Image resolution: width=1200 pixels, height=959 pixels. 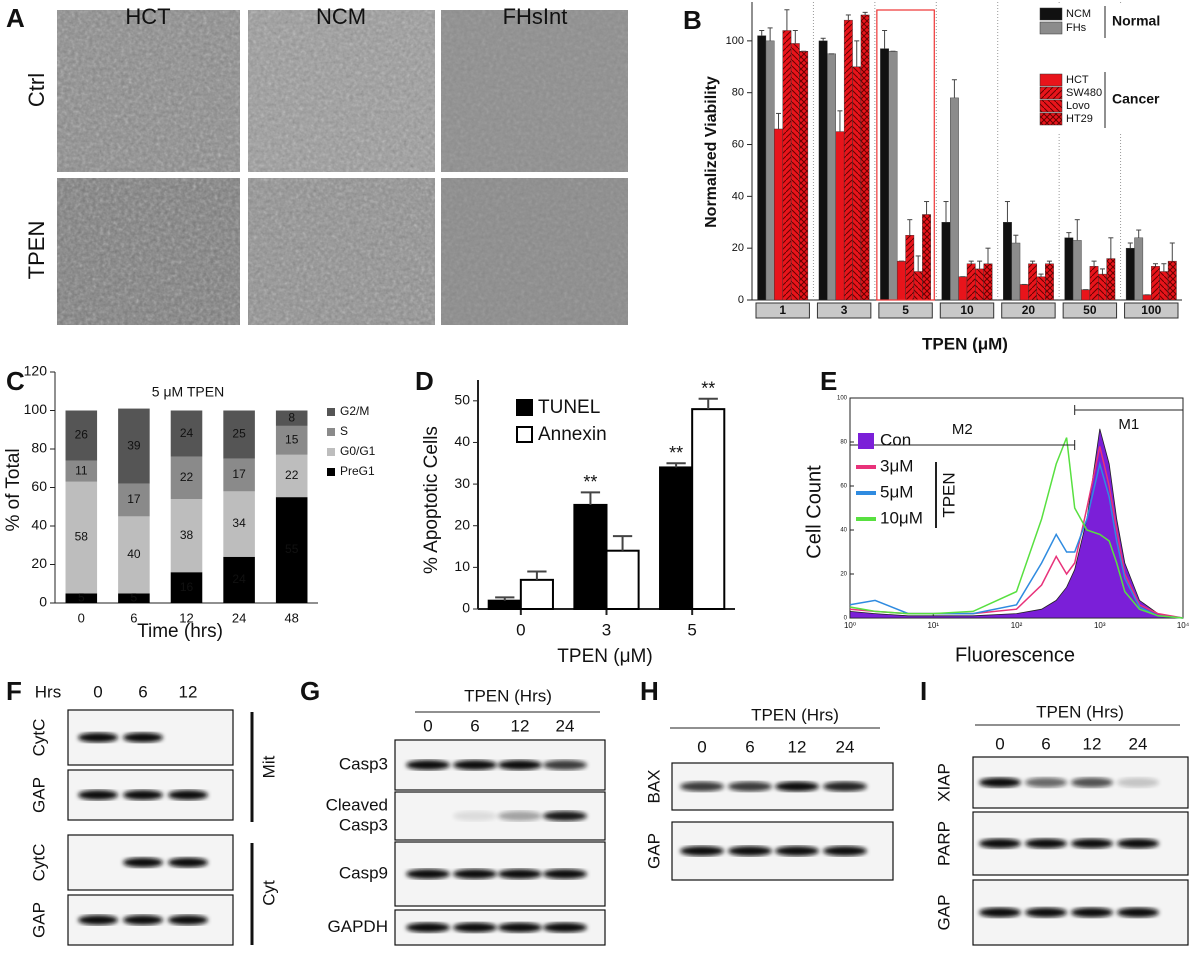 What do you see at coordinates (535, 16) in the screenshot?
I see `column-label: FHsInt` at bounding box center [535, 16].